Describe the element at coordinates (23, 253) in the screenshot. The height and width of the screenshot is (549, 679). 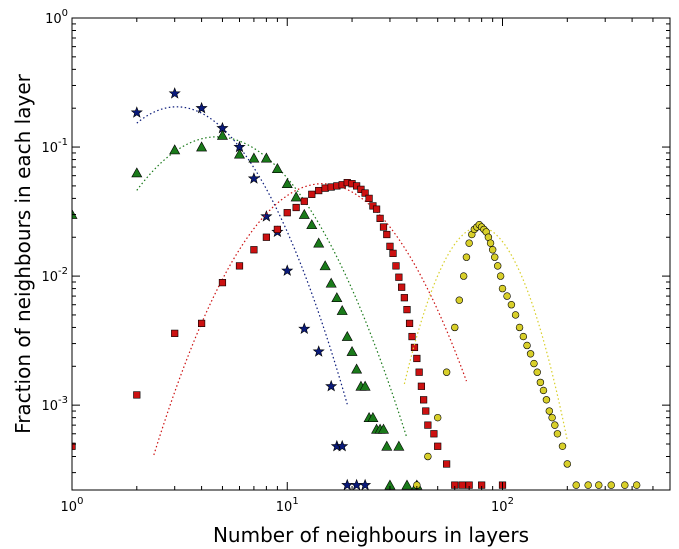
I see `y-axis-label: Fraction of neighbours in each layer` at that location.